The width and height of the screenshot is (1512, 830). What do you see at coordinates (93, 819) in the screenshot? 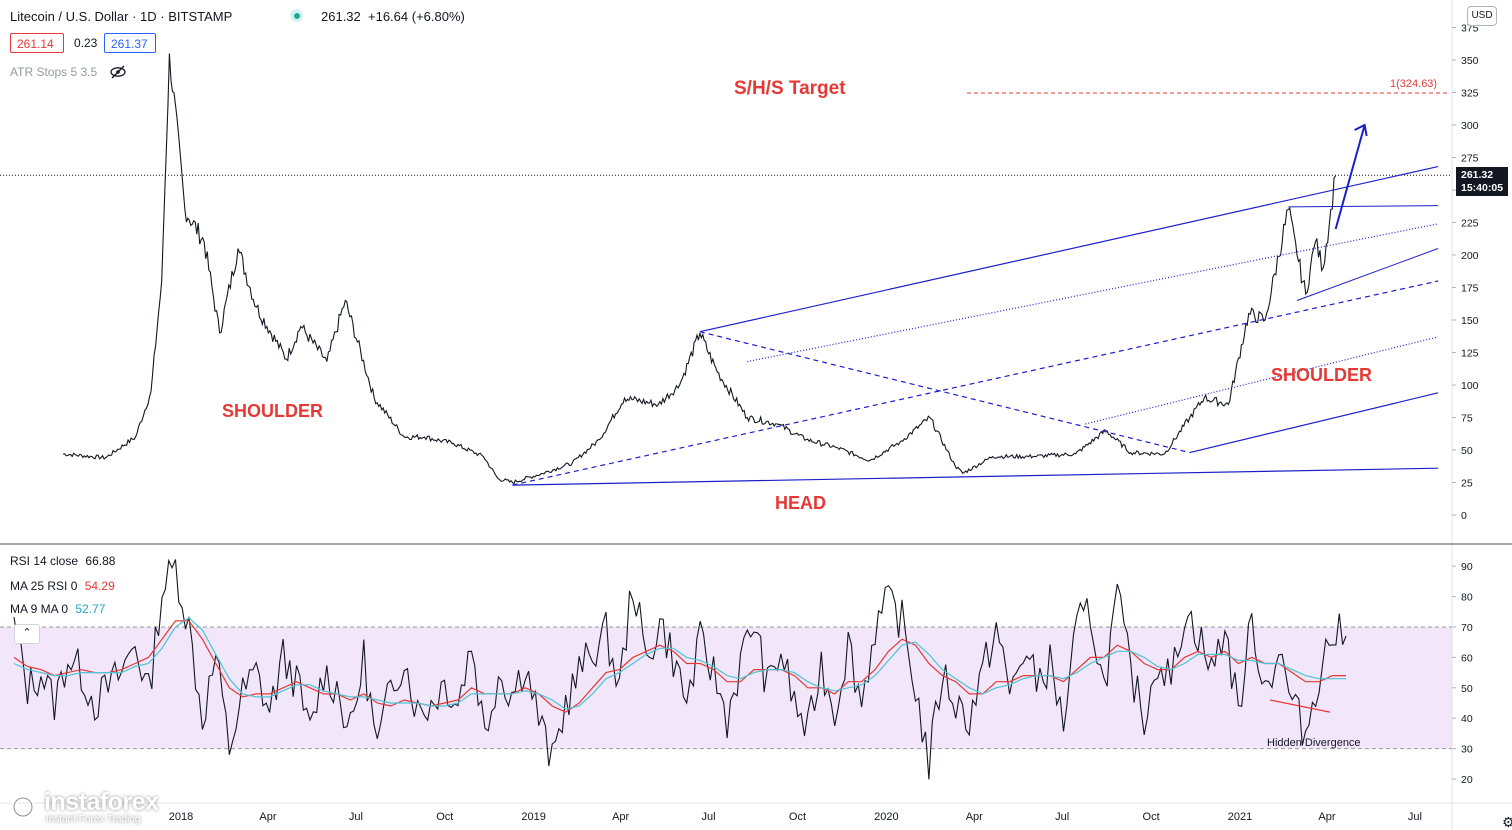
I see `brand-tagline: Instant Forex Trading` at bounding box center [93, 819].